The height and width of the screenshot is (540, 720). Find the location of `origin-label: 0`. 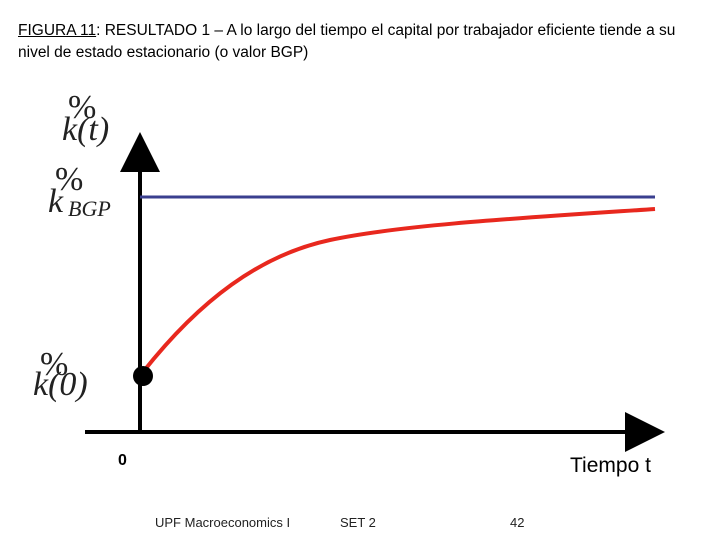

origin-label: 0 is located at coordinates (122, 460).